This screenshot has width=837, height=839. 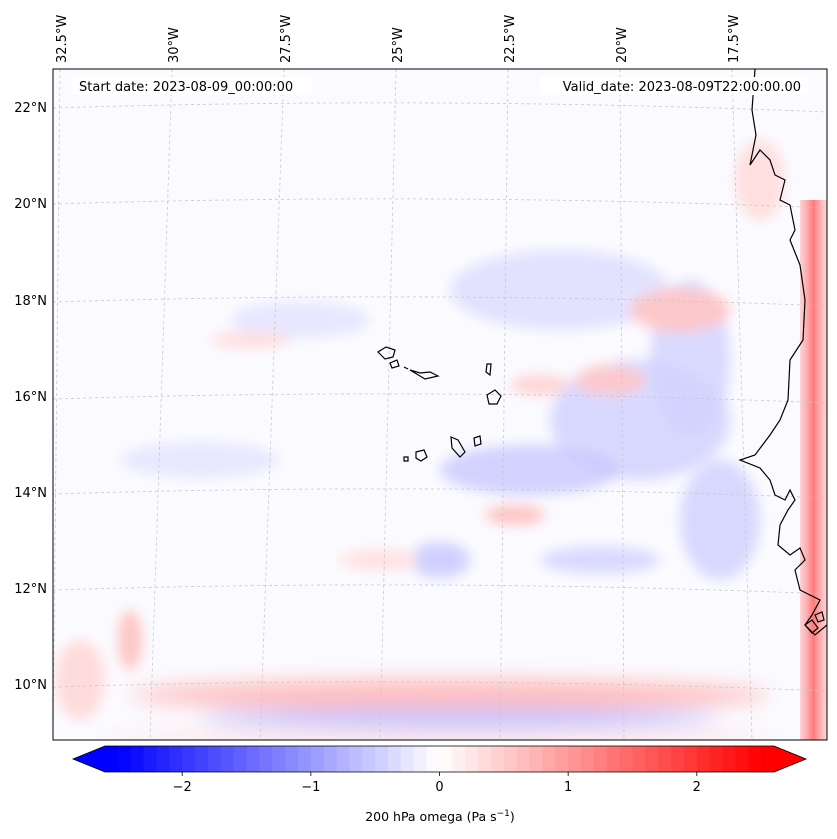 I want to click on lon-label-27-5w: 27.5°W, so click(x=286, y=39).